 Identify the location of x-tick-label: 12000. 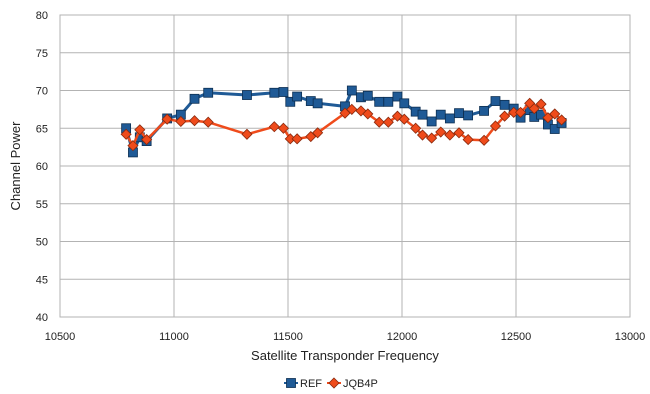
(402, 337).